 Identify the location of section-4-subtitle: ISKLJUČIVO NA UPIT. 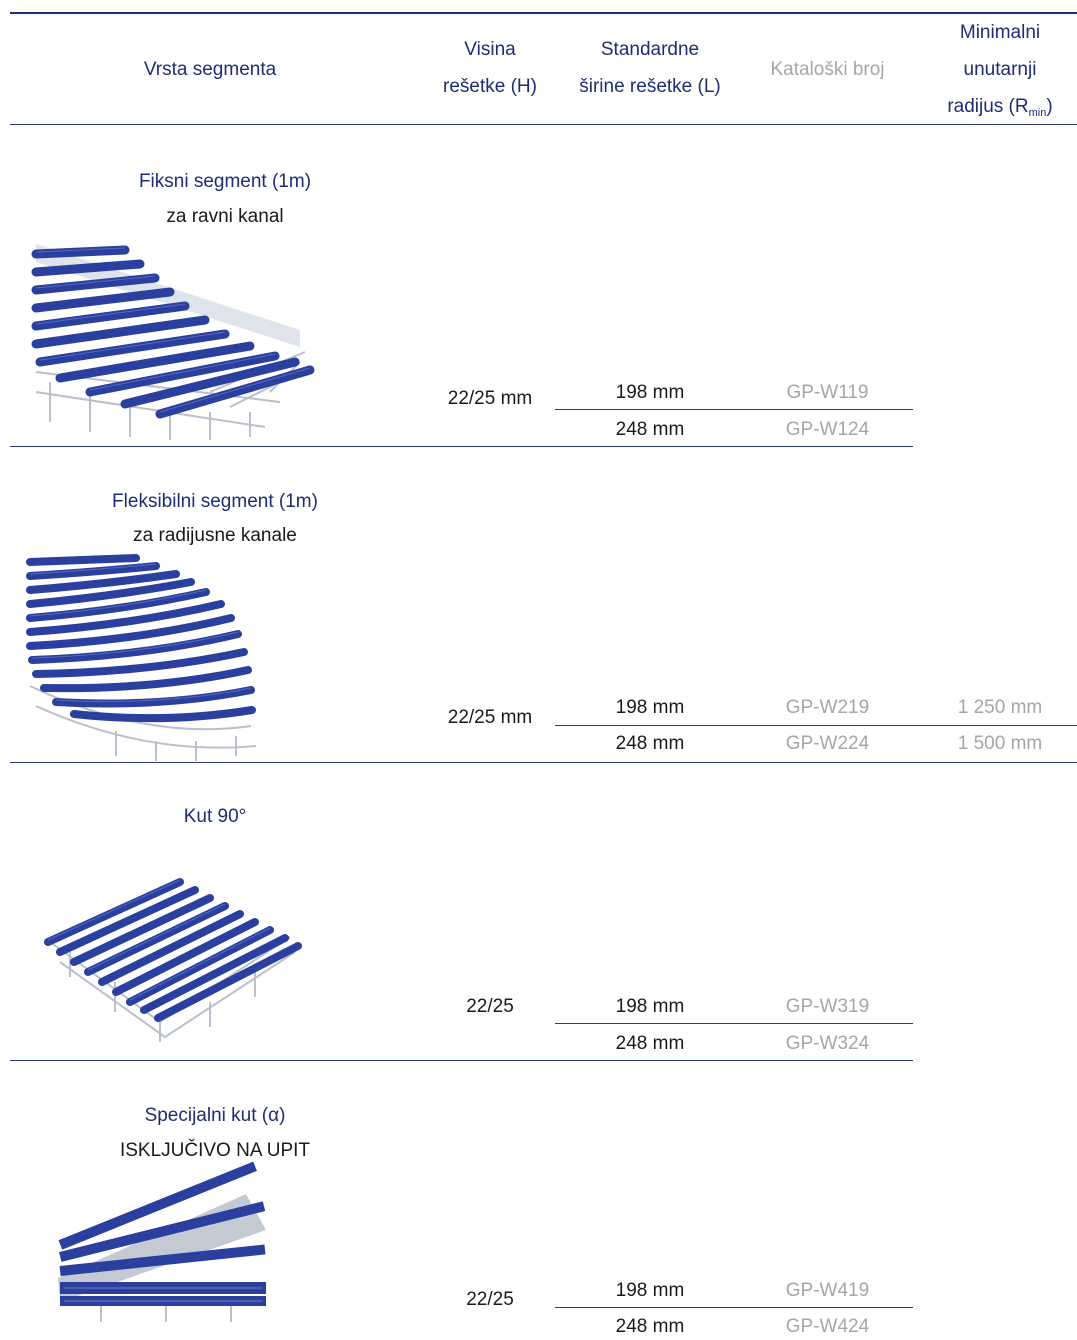
(215, 1150).